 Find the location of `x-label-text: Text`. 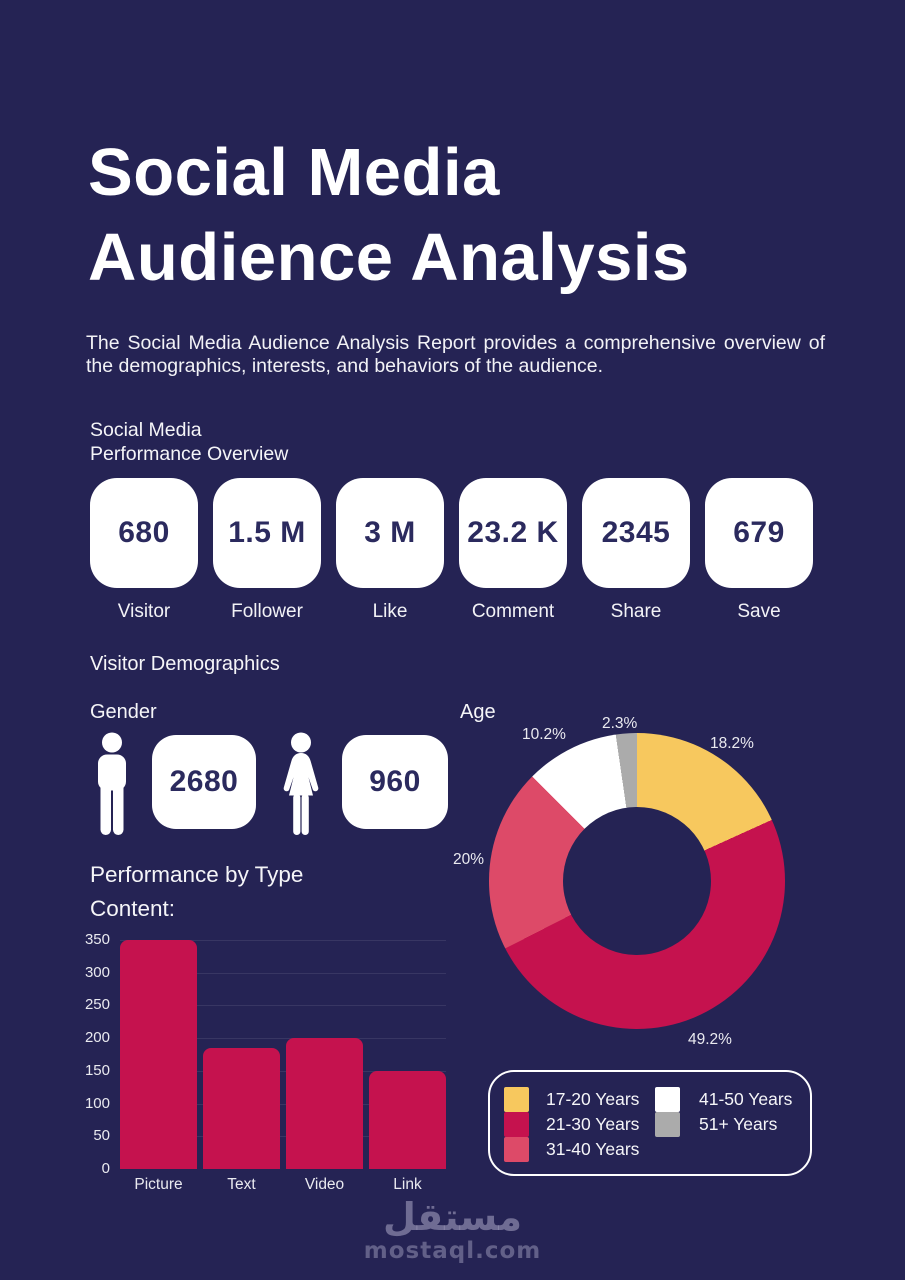

x-label-text: Text is located at coordinates (241, 1184).